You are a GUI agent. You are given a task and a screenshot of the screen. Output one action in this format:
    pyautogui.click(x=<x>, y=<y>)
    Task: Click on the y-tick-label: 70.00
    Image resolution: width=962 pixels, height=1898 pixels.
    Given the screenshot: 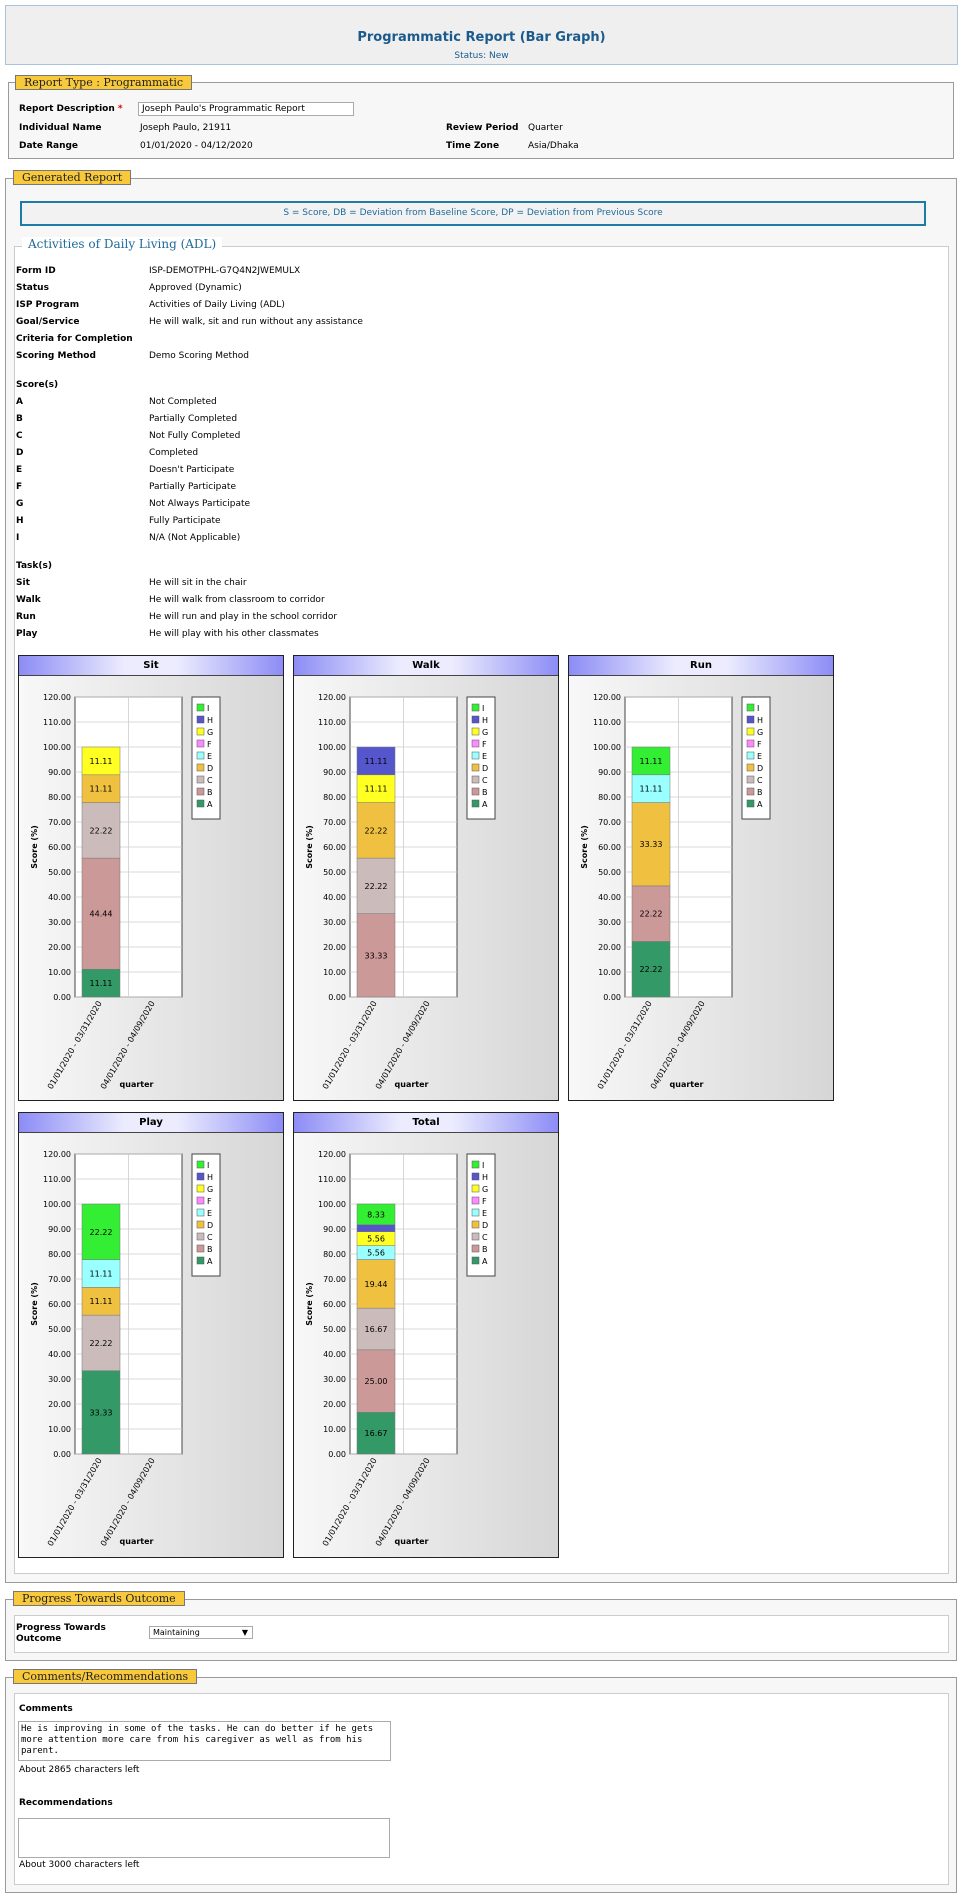 What is the action you would take?
    pyautogui.click(x=59, y=822)
    